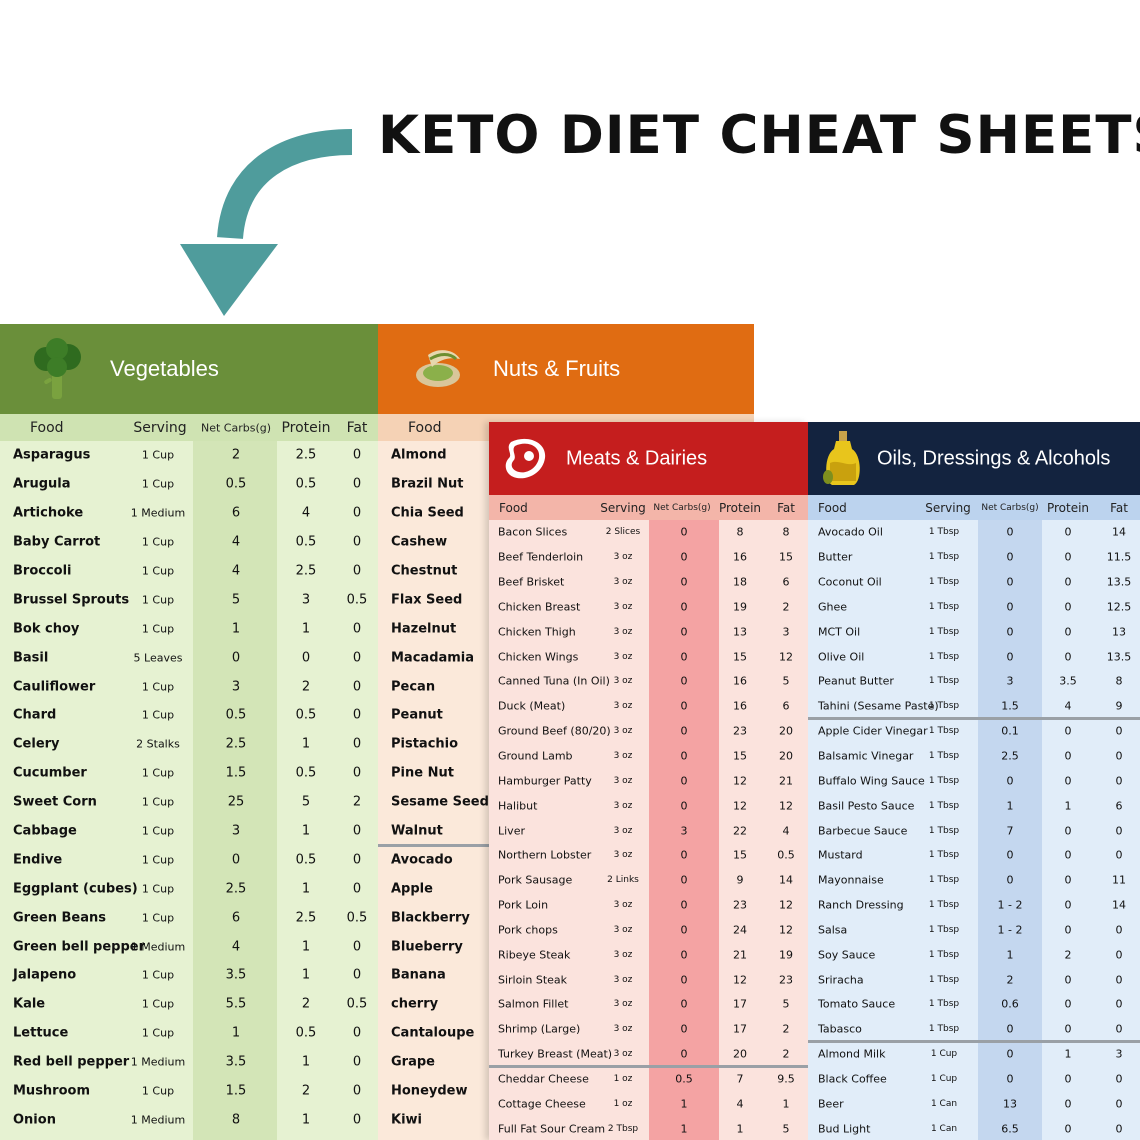 The image size is (1140, 1140). I want to click on cell-food: Liver, so click(511, 831).